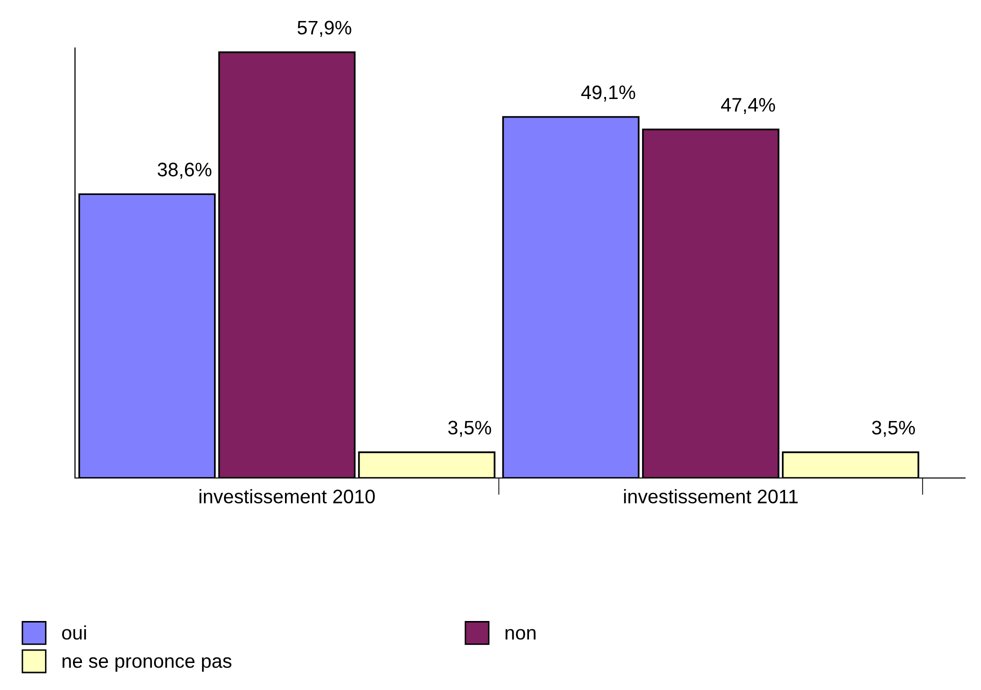 The width and height of the screenshot is (981, 690). Describe the element at coordinates (147, 664) in the screenshot. I see `legend-label: ne se prononce pas` at that location.